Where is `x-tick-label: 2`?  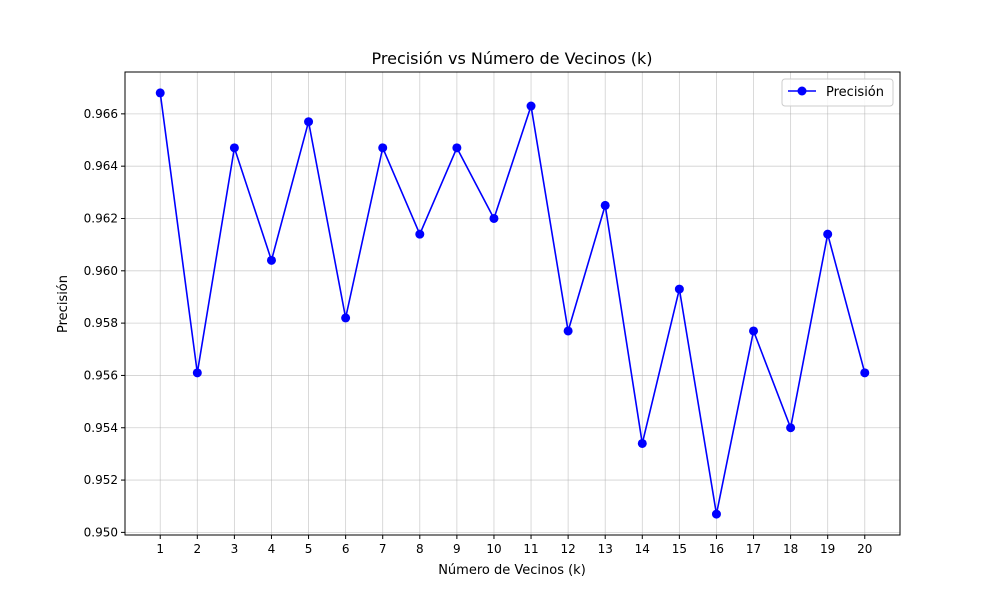
x-tick-label: 2 is located at coordinates (197, 549).